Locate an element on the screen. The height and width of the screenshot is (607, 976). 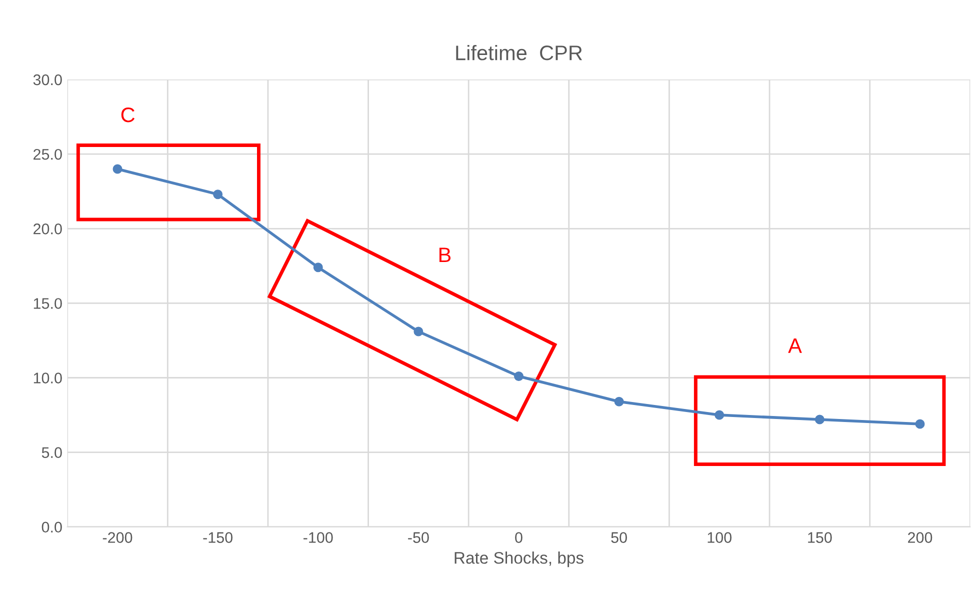
x-tick-label: 50 is located at coordinates (619, 537).